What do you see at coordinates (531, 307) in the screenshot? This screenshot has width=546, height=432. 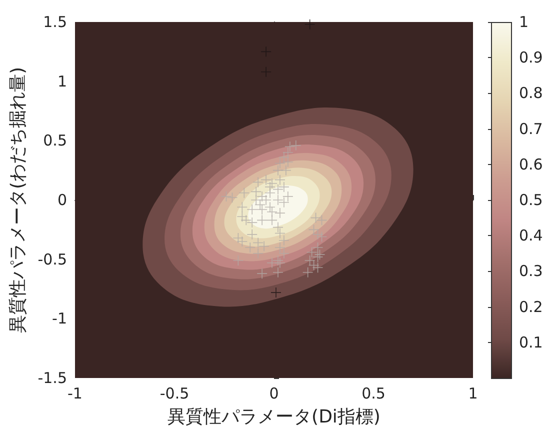 I see `color-bar-label: 0.2` at bounding box center [531, 307].